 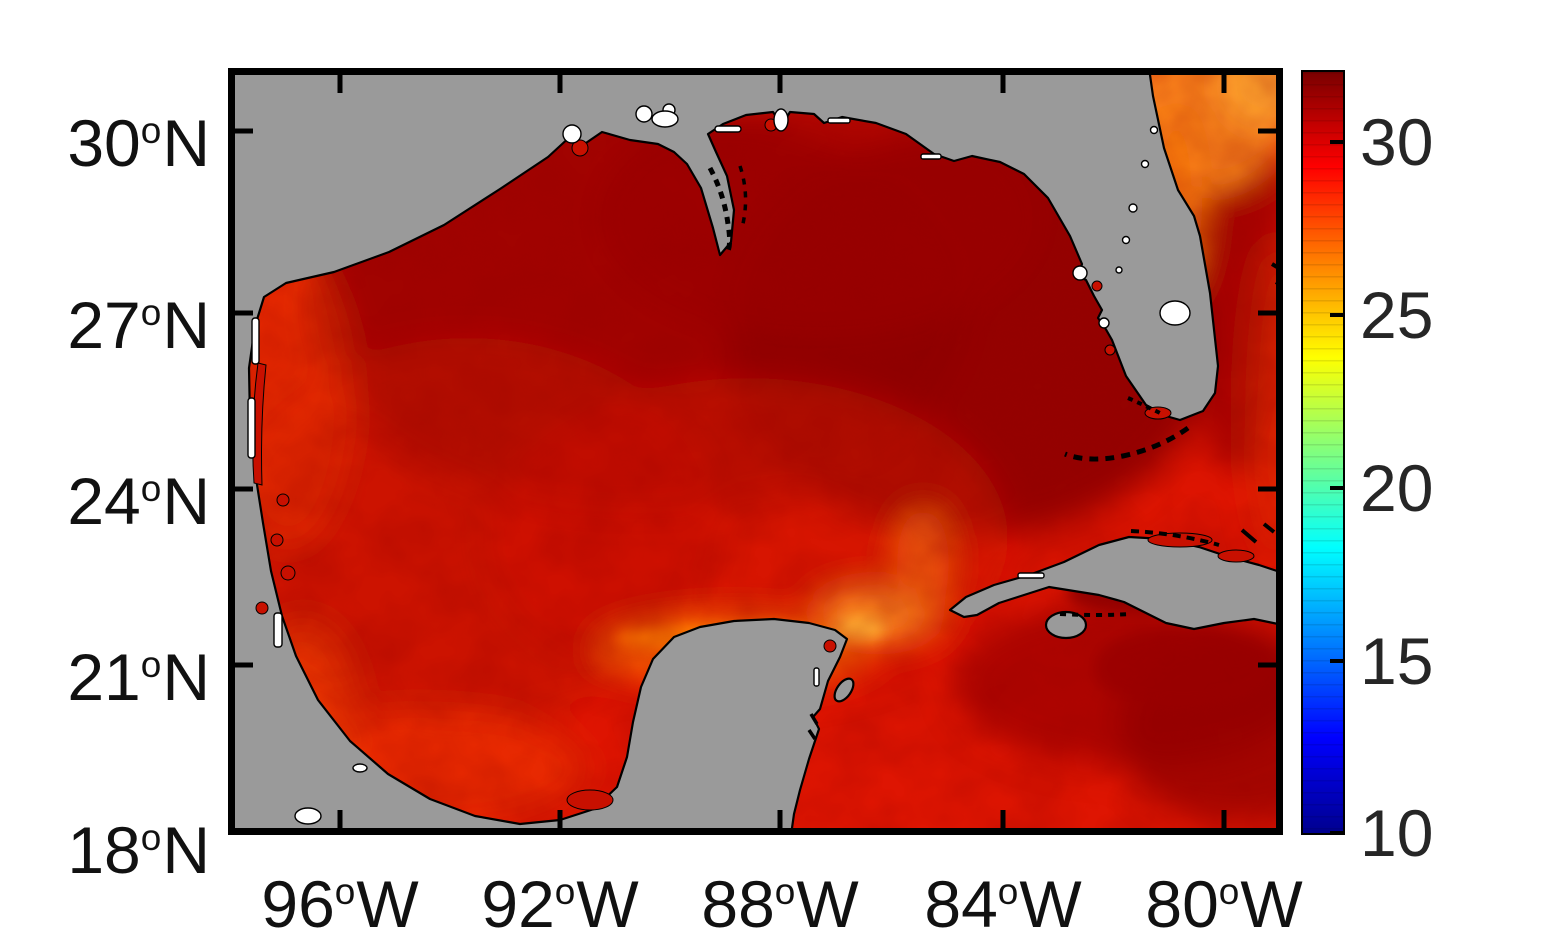 What do you see at coordinates (1182, 902) in the screenshot?
I see `x-tick-value: 80` at bounding box center [1182, 902].